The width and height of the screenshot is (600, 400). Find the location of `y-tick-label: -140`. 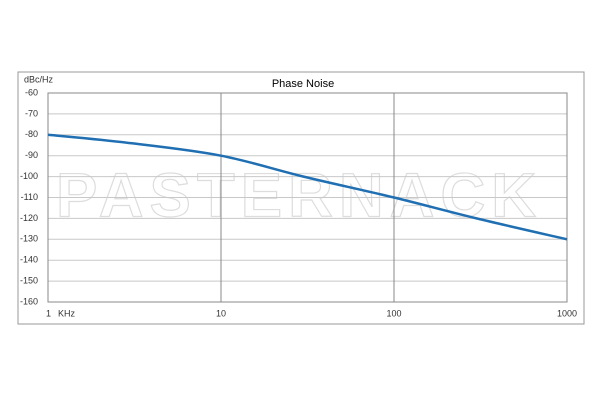

y-tick-label: -140 is located at coordinates (29, 260).